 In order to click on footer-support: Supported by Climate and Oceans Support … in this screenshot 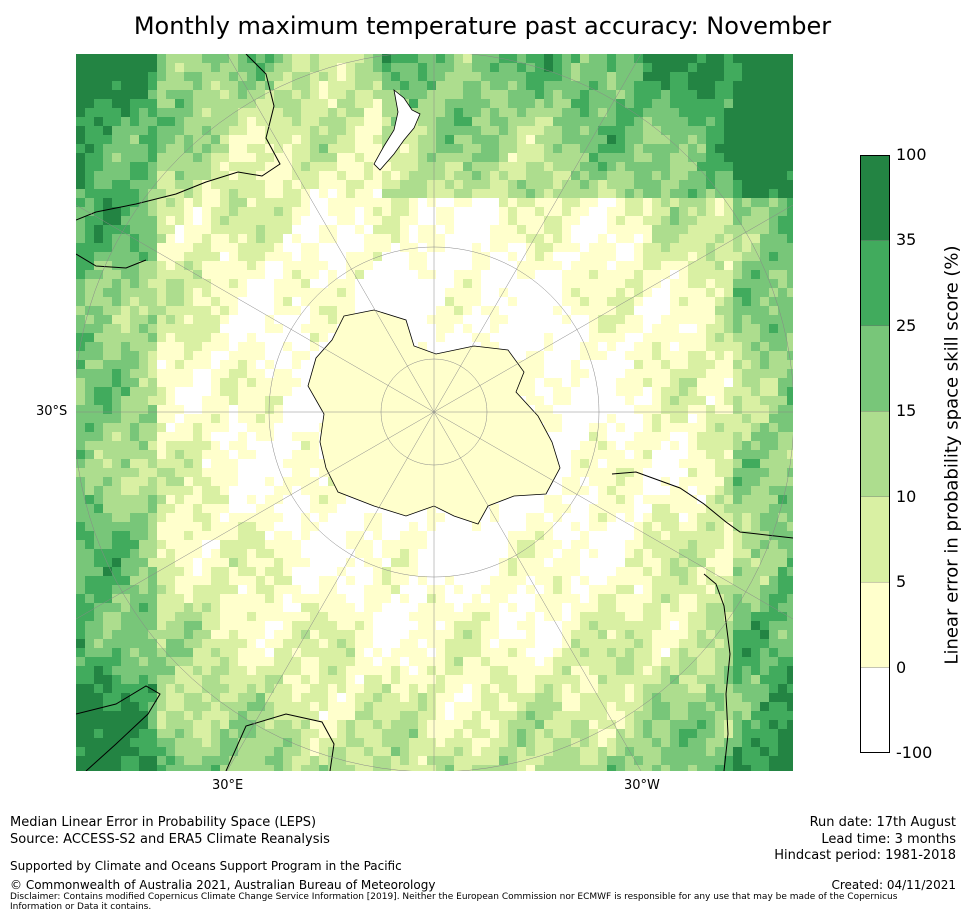, I will do `click(206, 866)`.